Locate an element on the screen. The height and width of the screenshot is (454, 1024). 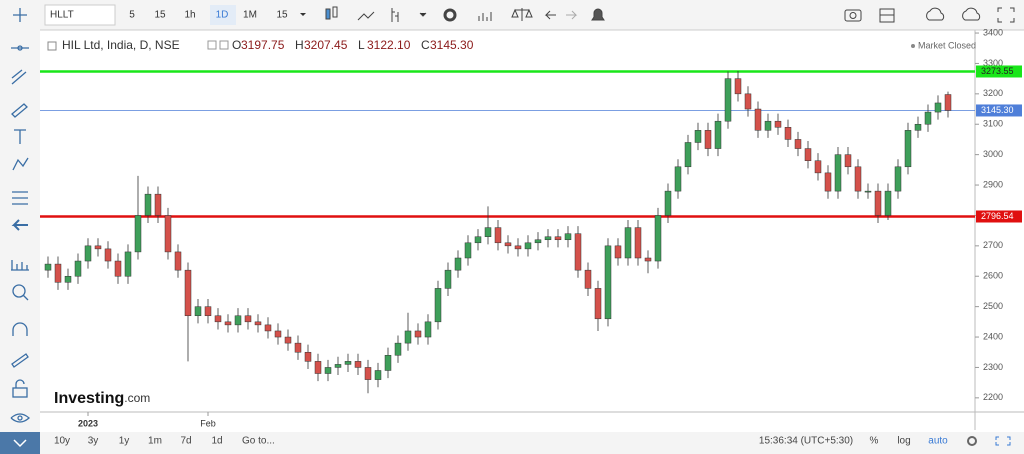
ohlc-key: O is located at coordinates (236, 45).